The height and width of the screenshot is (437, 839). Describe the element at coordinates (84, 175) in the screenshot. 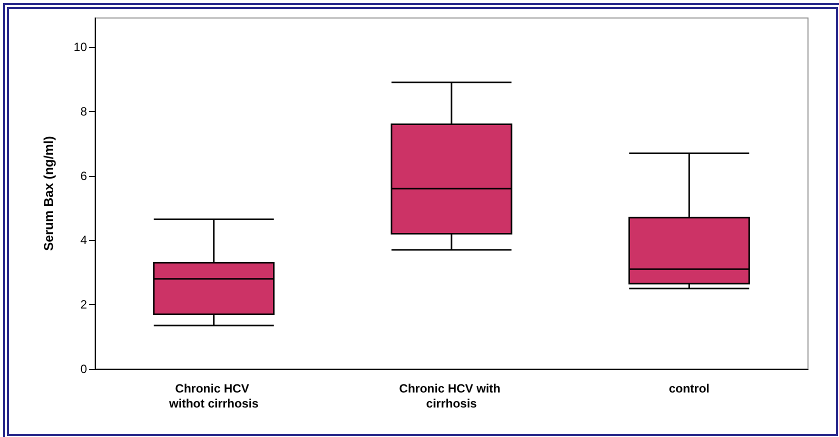

I see `y-tick-label: 6` at that location.